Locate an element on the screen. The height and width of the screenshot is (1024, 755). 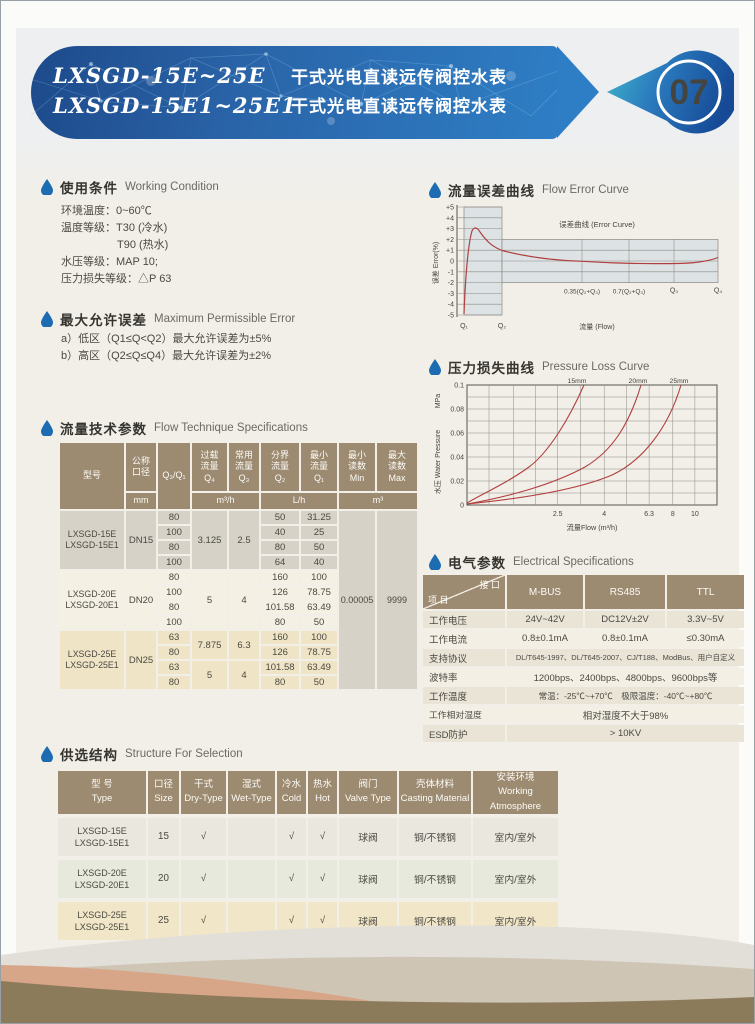
cell-q3: 2.5 is located at coordinates (244, 540).